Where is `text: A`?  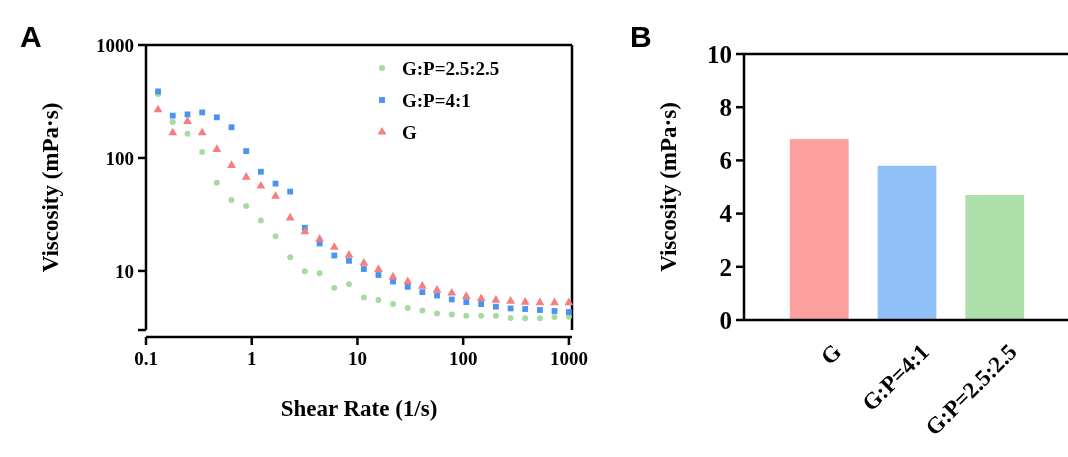
text: A is located at coordinates (31, 36).